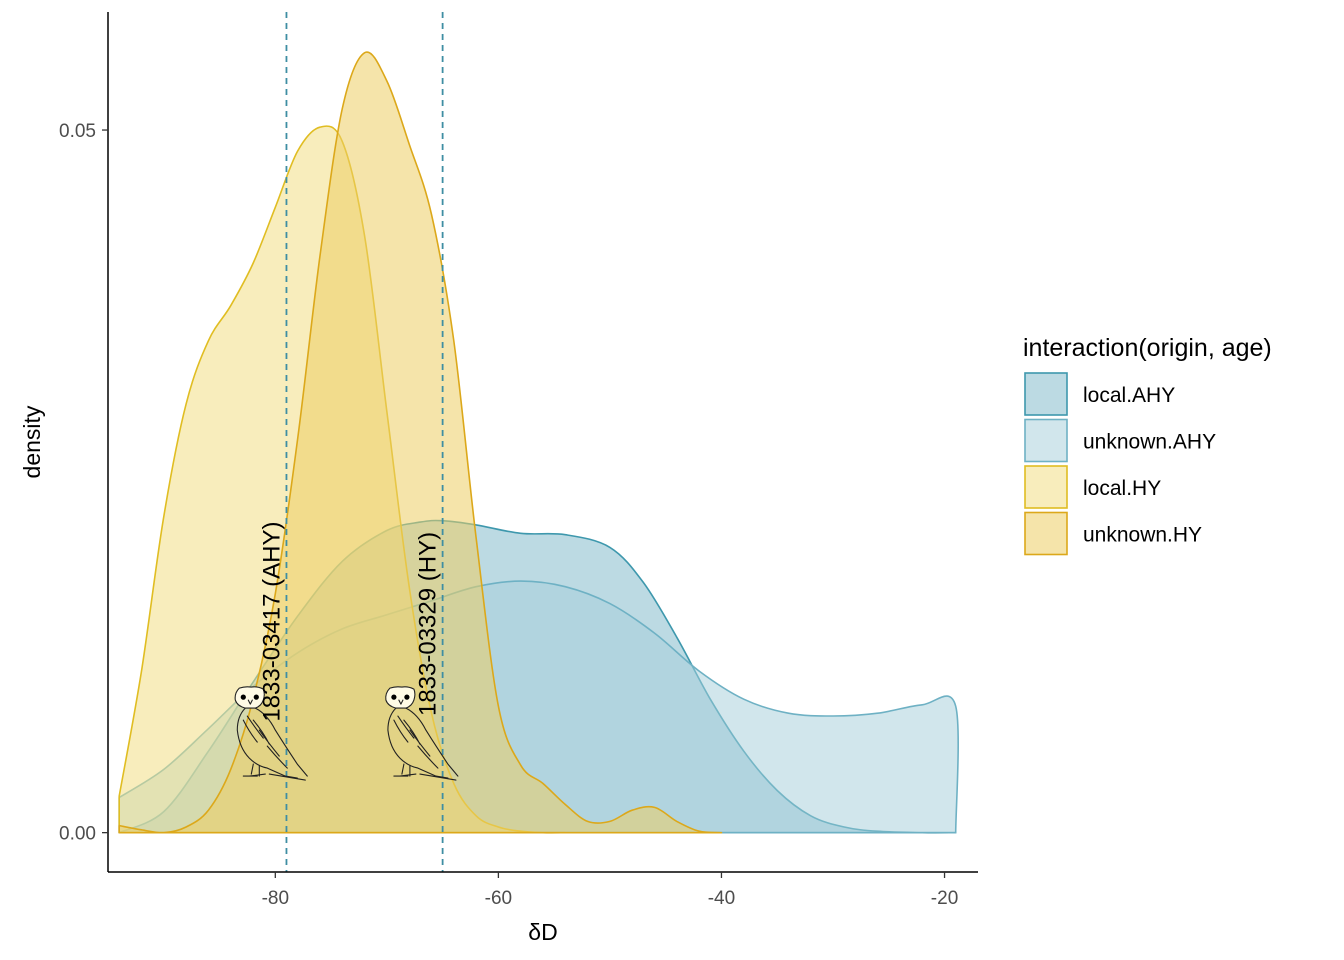 This screenshot has width=1344, height=960. I want to click on owl-icons, so click(346, 733).